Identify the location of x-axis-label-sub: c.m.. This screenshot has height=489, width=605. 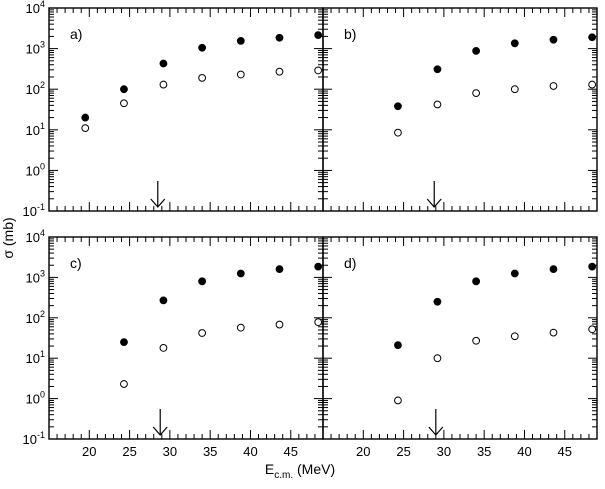
(283, 475).